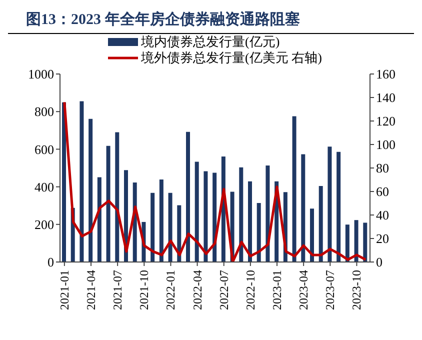 This screenshot has width=422, height=340. Describe the element at coordinates (303, 290) in the screenshot. I see `x-tick-label: 2023-04` at that location.